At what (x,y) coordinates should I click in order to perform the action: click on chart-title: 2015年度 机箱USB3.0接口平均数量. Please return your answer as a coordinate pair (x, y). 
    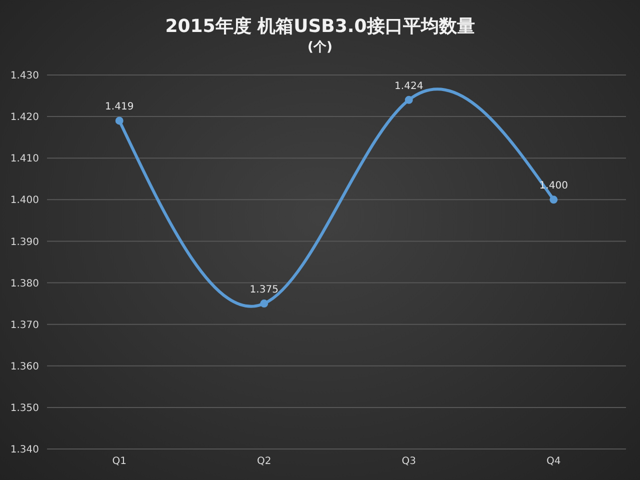
    Looking at the image, I should click on (320, 26).